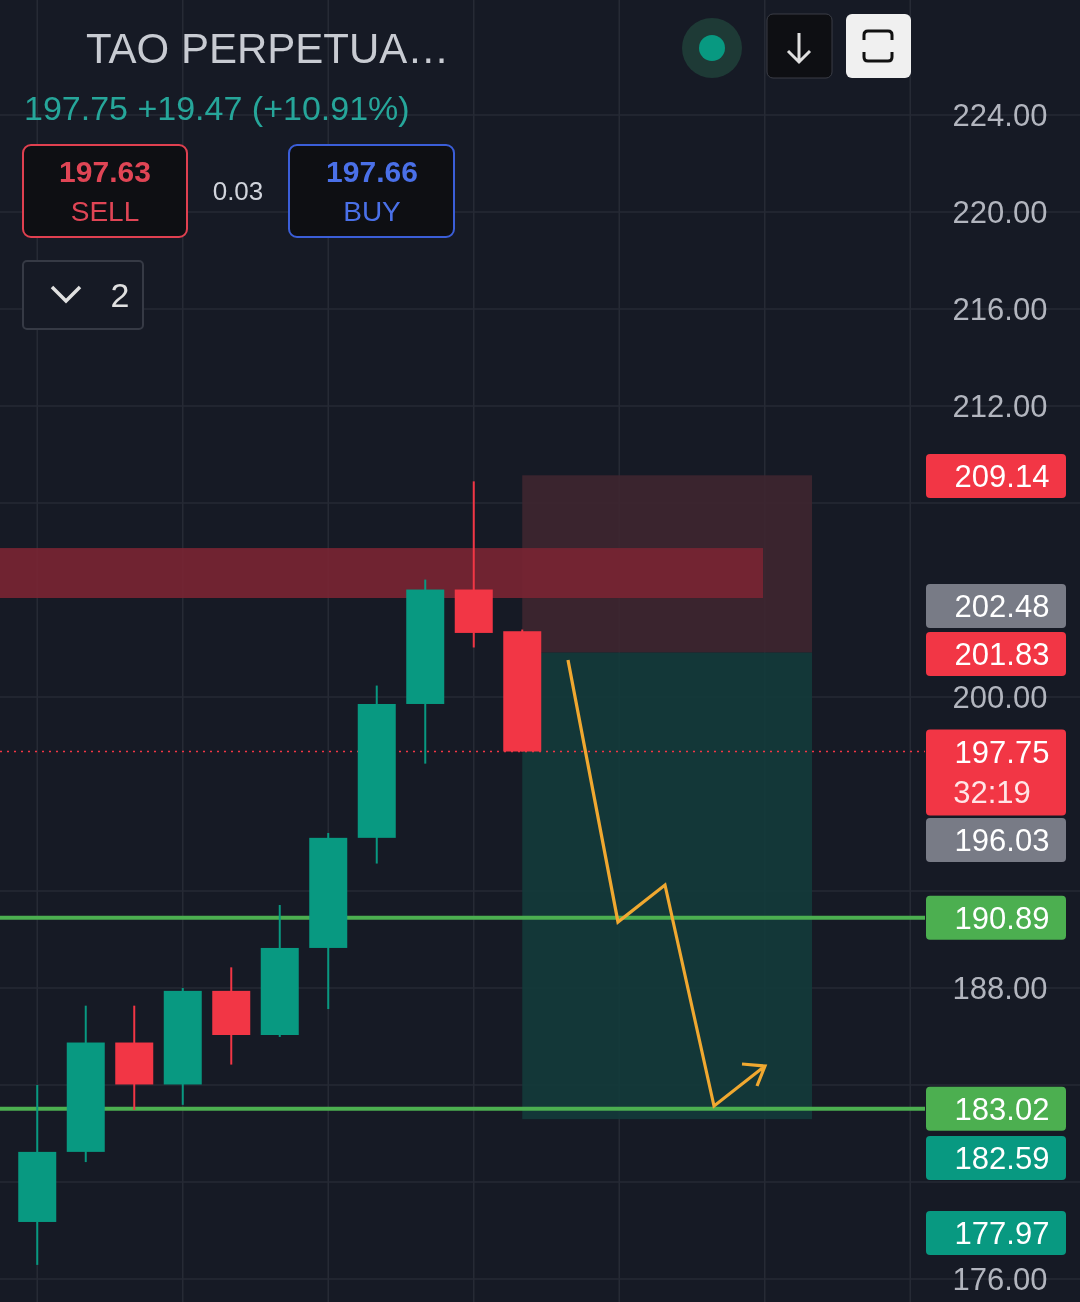 This screenshot has height=1302, width=1080. What do you see at coordinates (1000, 213) in the screenshot?
I see `y-tick-label: 220.00` at bounding box center [1000, 213].